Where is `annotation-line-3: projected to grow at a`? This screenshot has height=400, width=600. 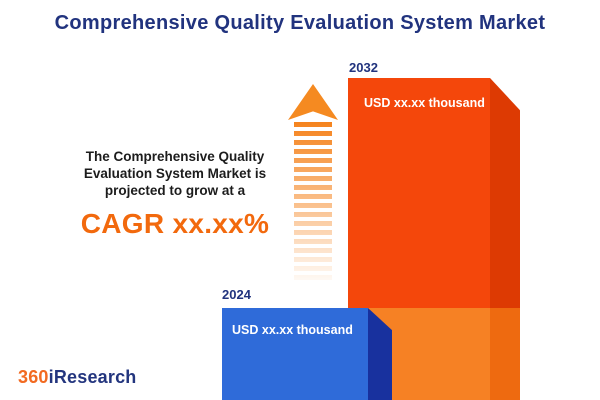
annotation-line-3: projected to grow at a is located at coordinates (175, 190).